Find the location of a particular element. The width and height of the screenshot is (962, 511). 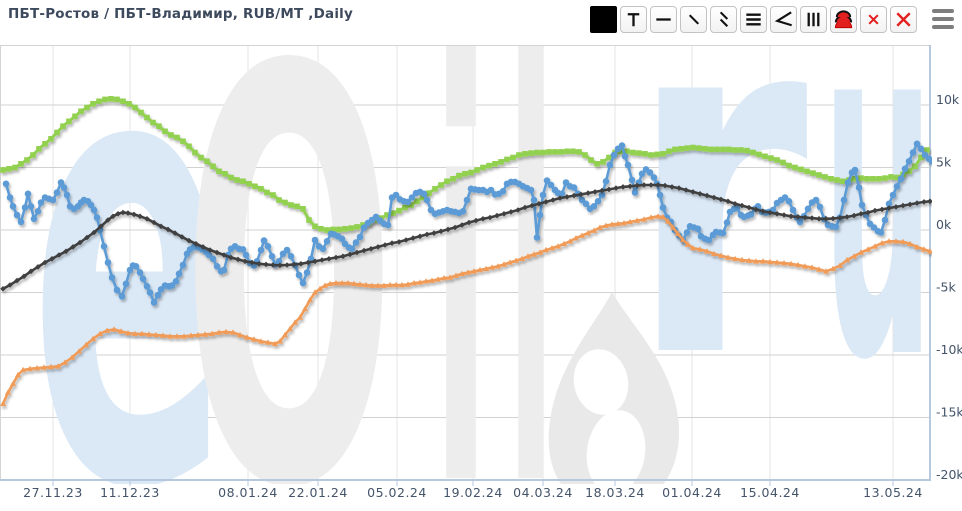

text-icon is located at coordinates (633, 20).